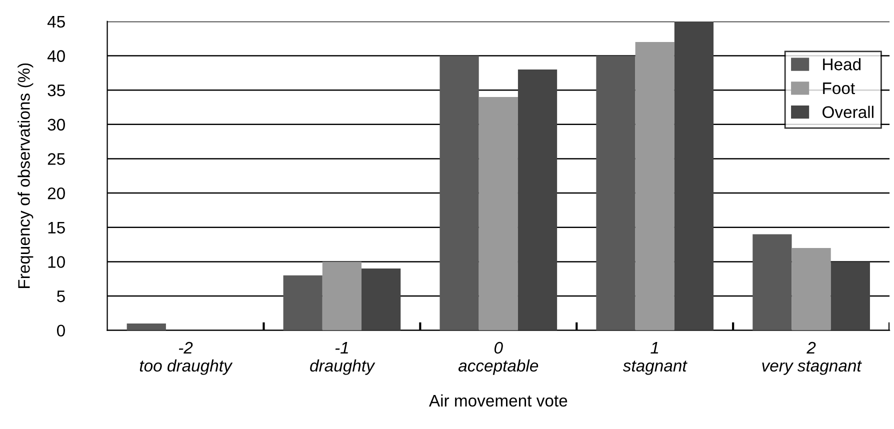  I want to click on y-tick-label: 30, so click(56, 124).